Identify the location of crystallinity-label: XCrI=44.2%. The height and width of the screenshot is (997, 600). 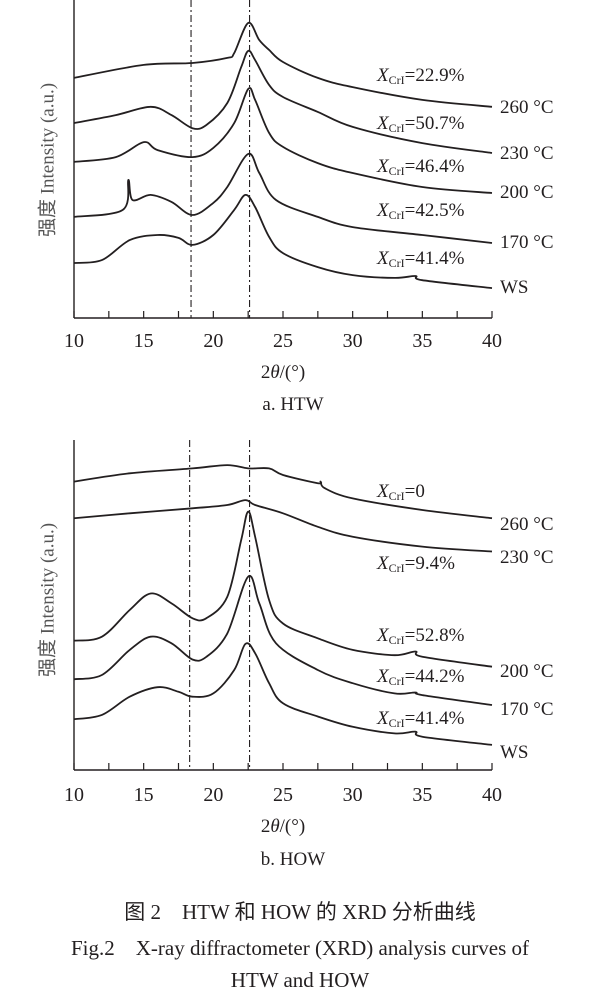
(420, 677).